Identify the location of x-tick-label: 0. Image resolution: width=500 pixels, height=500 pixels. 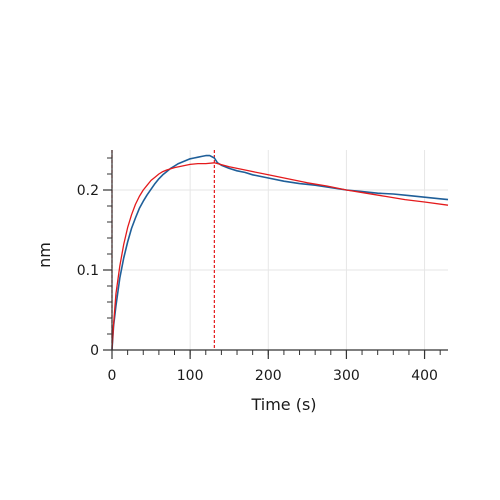
(112, 376).